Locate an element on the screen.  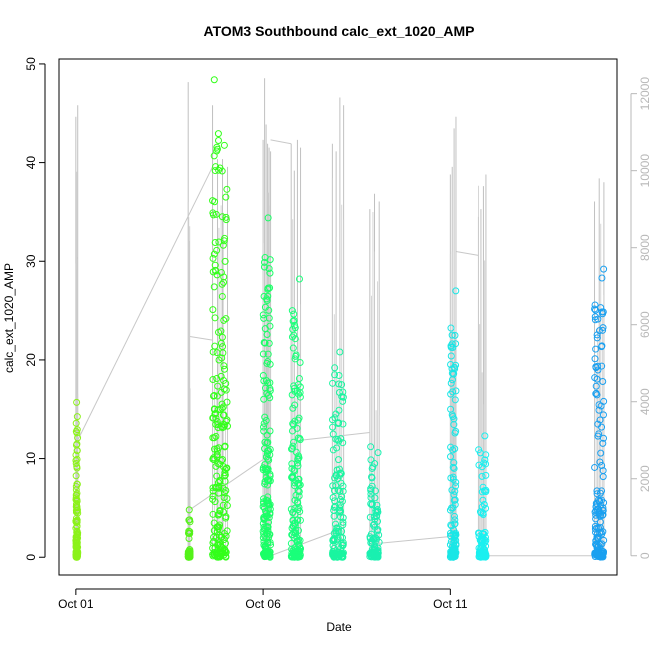
y2-tick-label: 8000 is located at coordinates (644, 247).